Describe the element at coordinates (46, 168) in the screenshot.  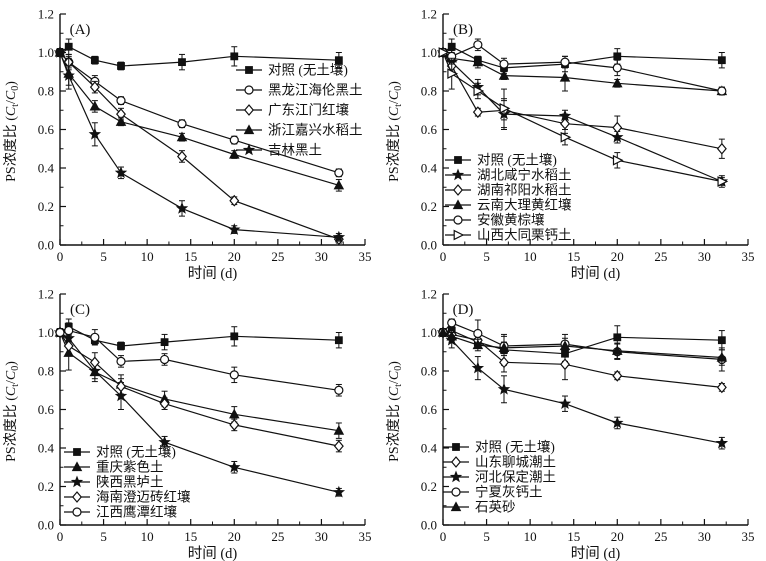
I see `y-tick-label: 0.4` at that location.